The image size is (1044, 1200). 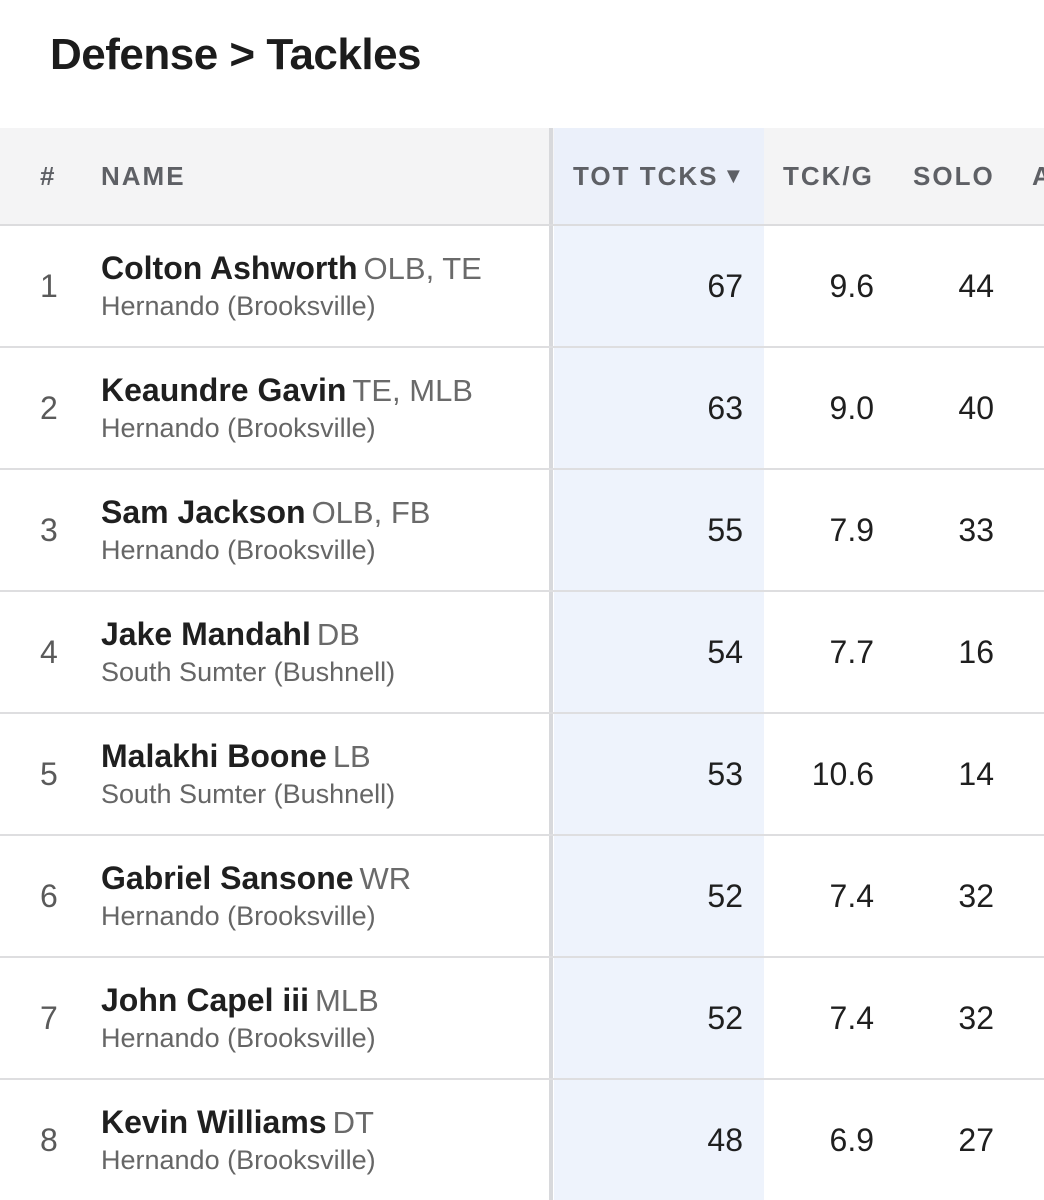 What do you see at coordinates (236, 54) in the screenshot?
I see `page-title: Defense > Tackles` at bounding box center [236, 54].